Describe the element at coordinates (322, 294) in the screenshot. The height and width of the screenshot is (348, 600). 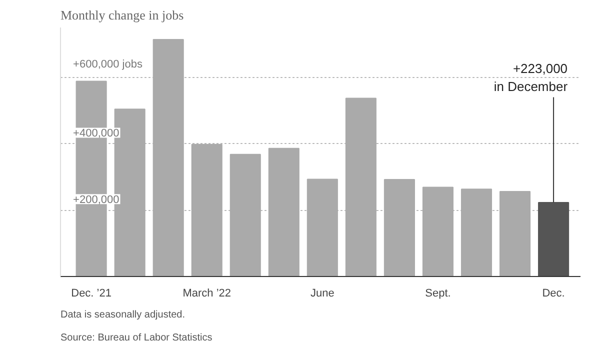
I see `x-tick-label: June` at that location.